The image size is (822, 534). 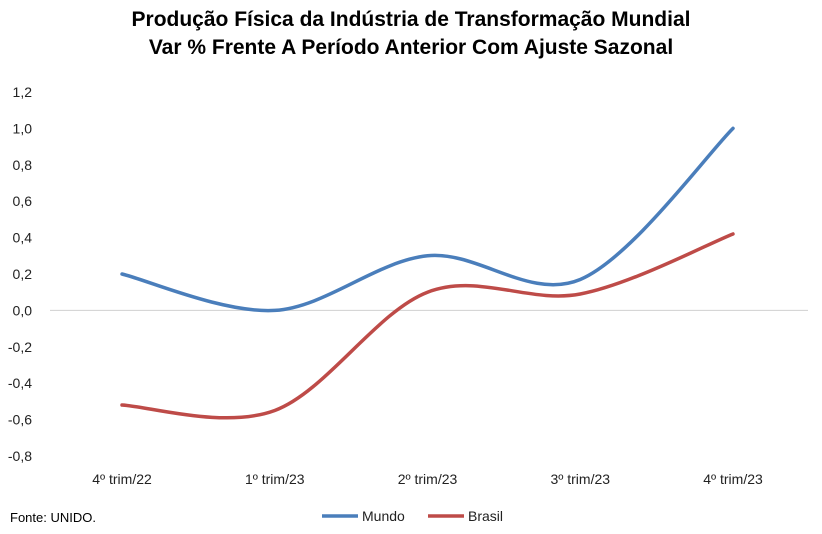 What do you see at coordinates (23, 165) in the screenshot?
I see `y-tick-label: 0,8` at bounding box center [23, 165].